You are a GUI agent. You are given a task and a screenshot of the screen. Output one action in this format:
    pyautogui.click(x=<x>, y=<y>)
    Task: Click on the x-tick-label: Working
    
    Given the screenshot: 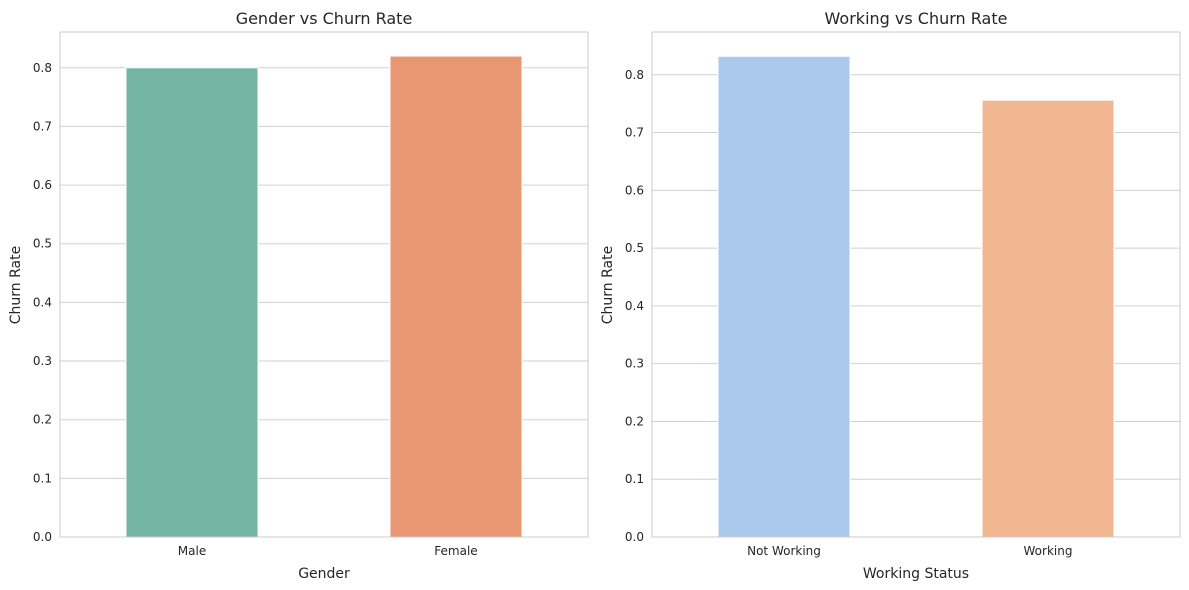 What is the action you would take?
    pyautogui.click(x=1048, y=551)
    